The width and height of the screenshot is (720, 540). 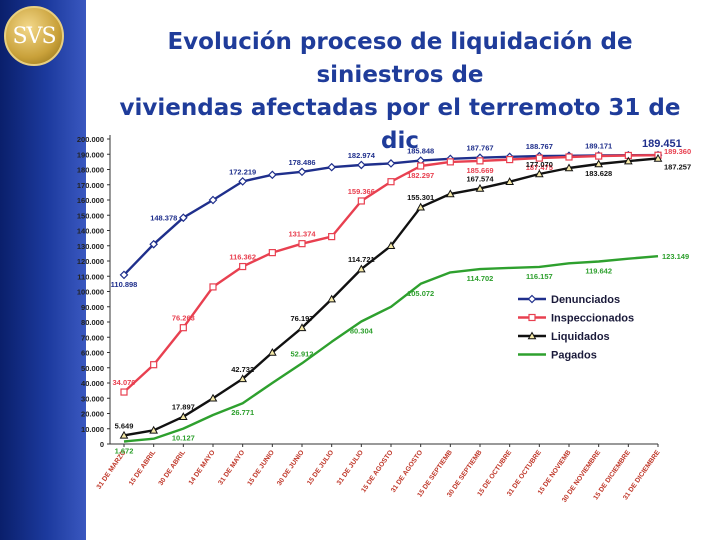 What do you see at coordinates (242, 412) in the screenshot?
I see `data-label: 26.771` at bounding box center [242, 412].